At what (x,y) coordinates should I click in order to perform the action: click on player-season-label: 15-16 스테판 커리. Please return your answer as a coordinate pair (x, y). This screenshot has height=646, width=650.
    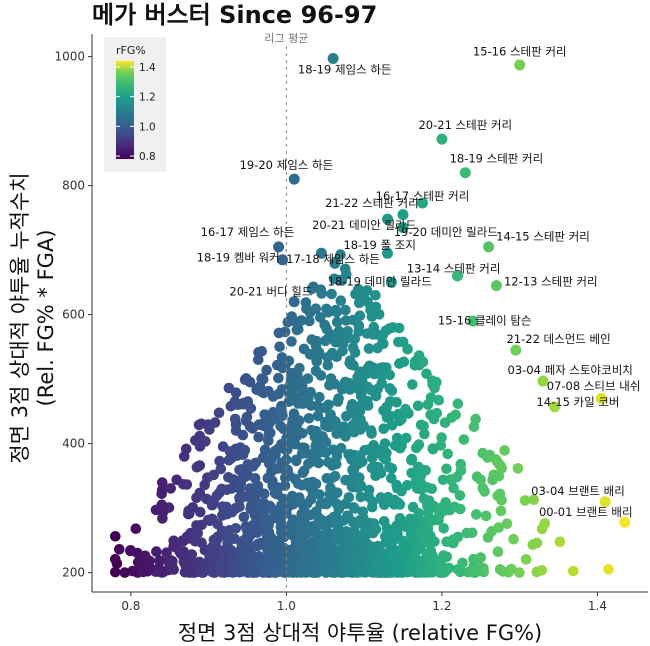
    Looking at the image, I should click on (520, 51).